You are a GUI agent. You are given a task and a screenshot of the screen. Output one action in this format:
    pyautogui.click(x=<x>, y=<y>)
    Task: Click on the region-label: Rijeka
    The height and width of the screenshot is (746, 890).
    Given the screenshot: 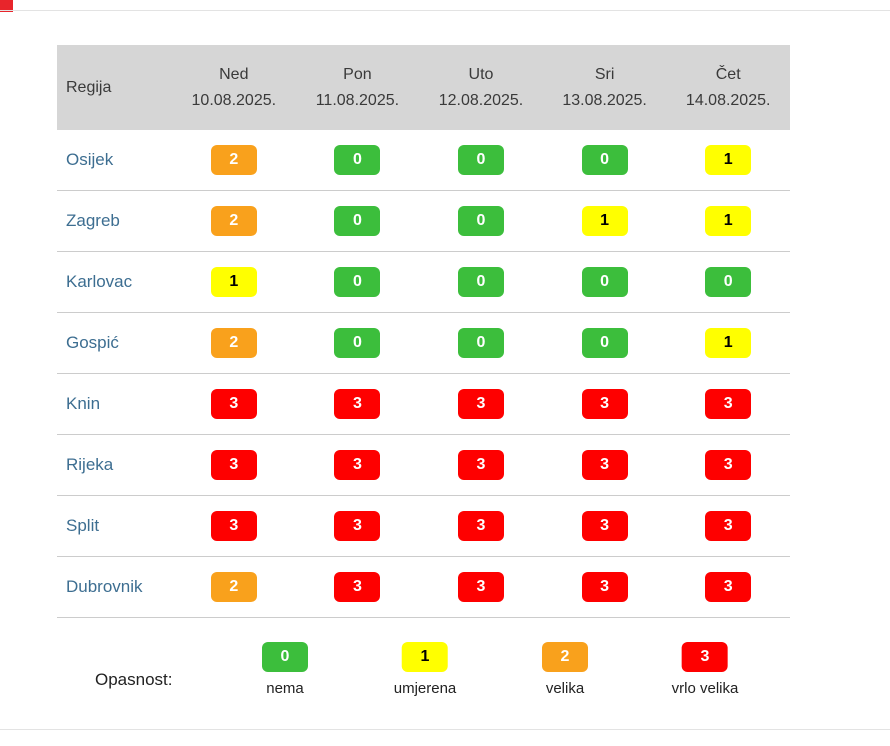 What is the action you would take?
    pyautogui.click(x=90, y=464)
    